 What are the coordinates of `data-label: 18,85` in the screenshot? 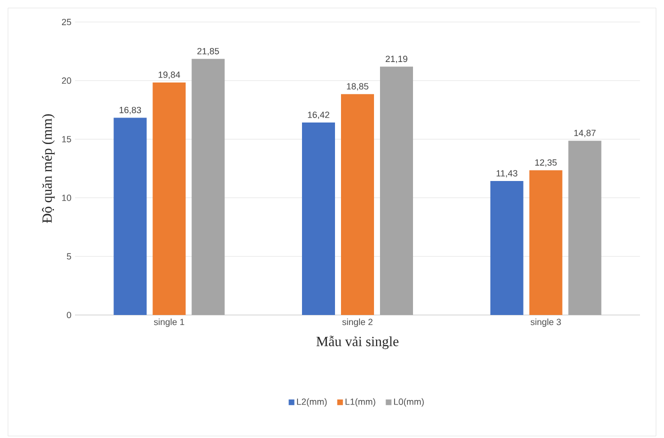 It's located at (357, 87).